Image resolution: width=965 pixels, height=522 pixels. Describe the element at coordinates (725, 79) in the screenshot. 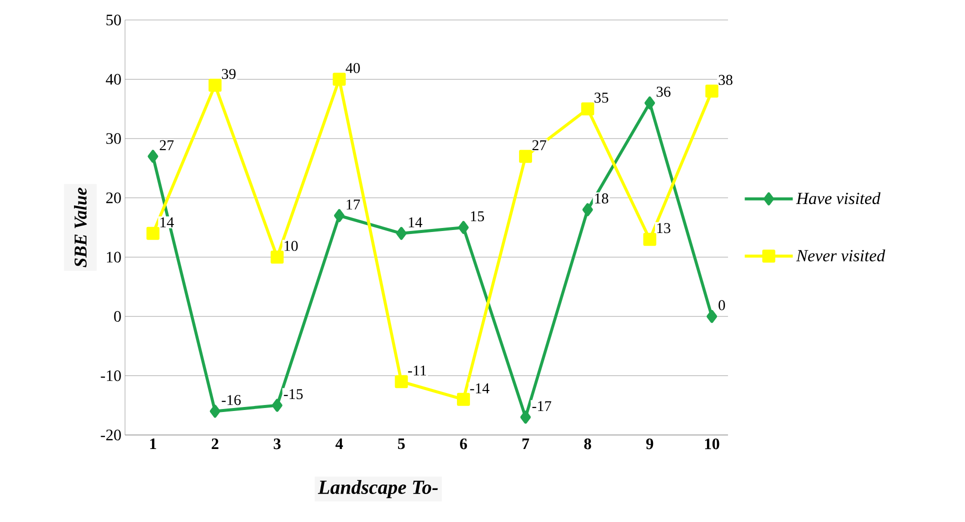

I see `data-label: 38` at that location.